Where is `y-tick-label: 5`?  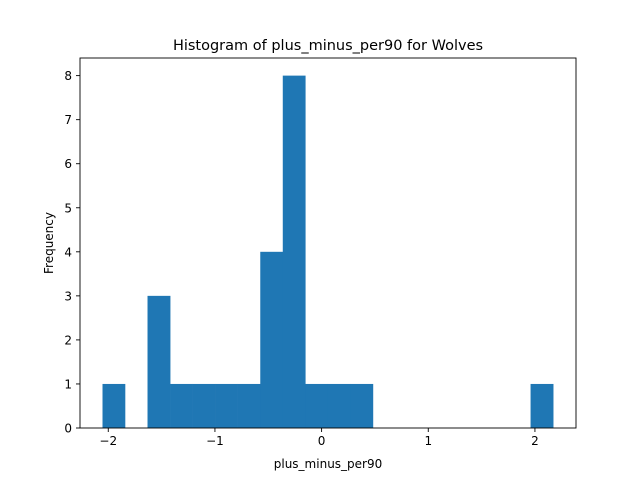
y-tick-label: 5 is located at coordinates (68, 208).